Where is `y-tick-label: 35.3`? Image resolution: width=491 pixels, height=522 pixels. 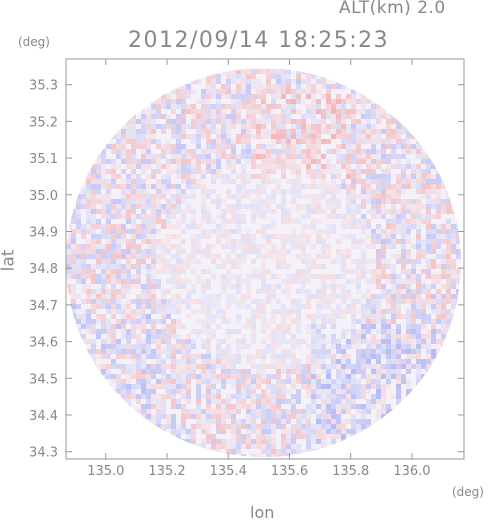 y-tick-label: 35.3 is located at coordinates (43, 86).